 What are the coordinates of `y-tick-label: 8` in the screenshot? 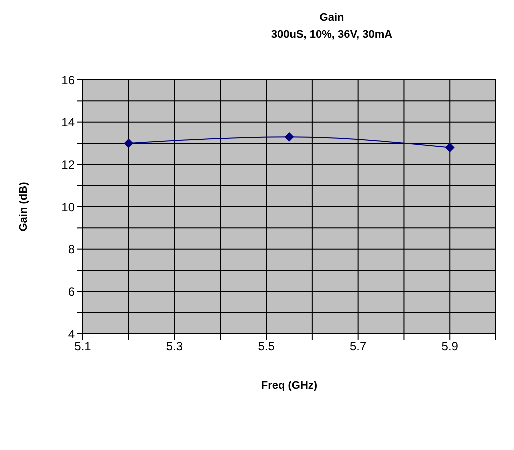 It's located at (72, 249).